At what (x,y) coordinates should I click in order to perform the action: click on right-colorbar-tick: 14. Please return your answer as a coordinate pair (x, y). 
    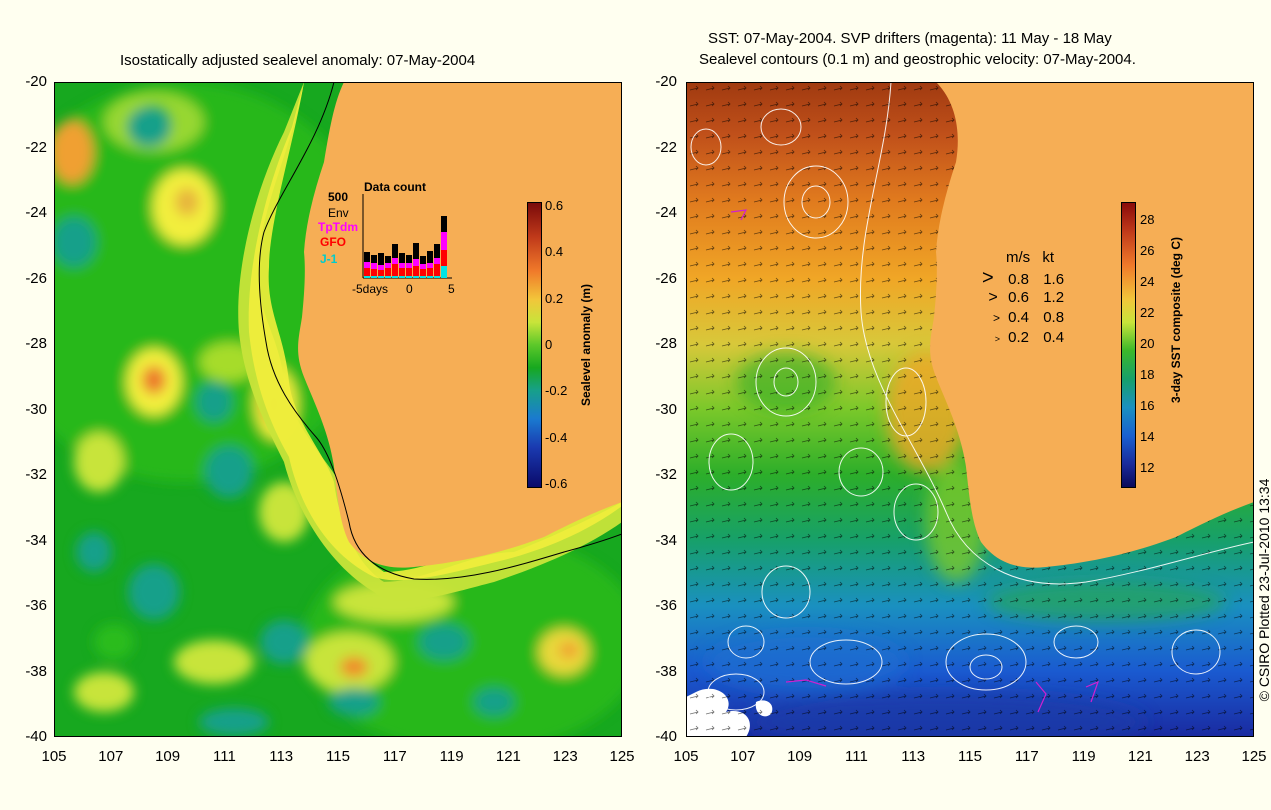
    Looking at the image, I should click on (1147, 436).